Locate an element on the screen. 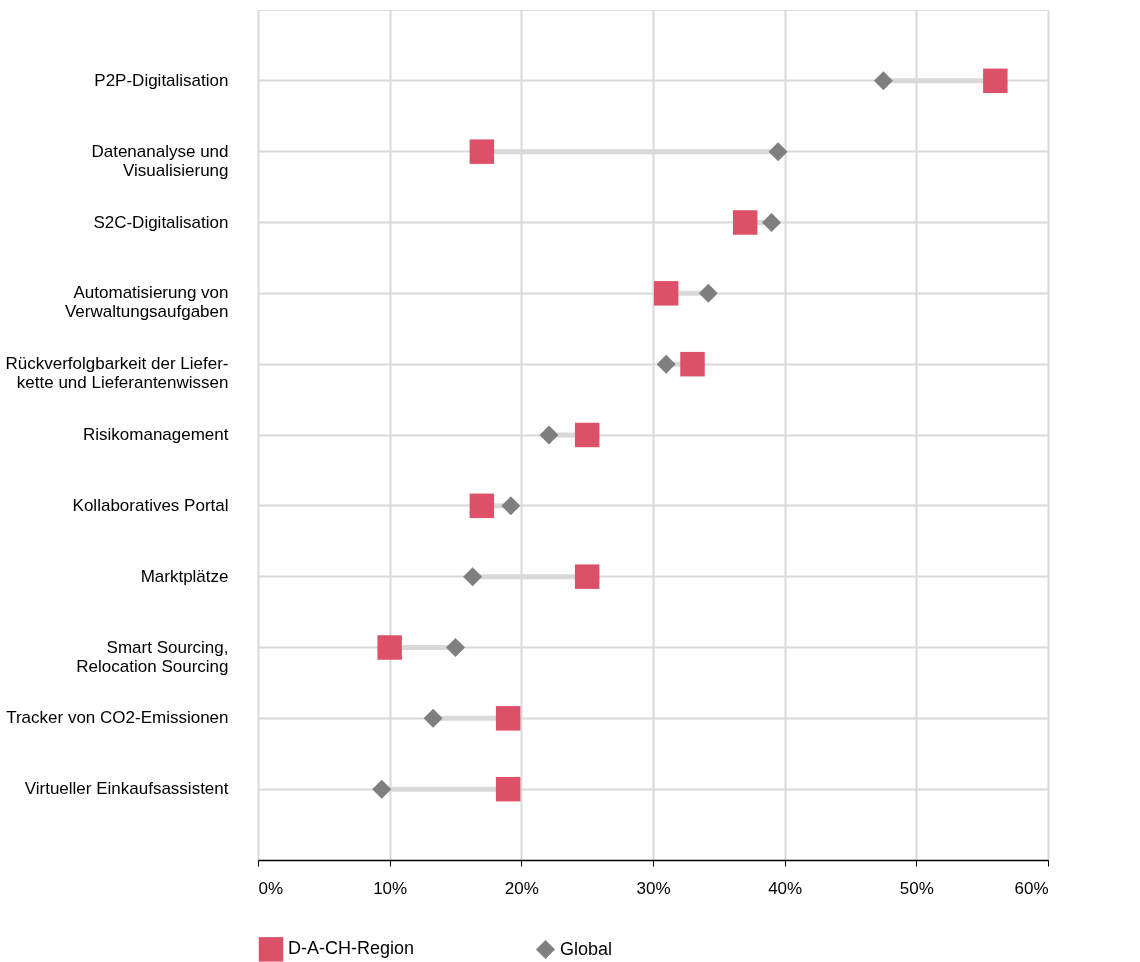 Image resolution: width=1140 pixels, height=962 pixels. y-tick-label: Automatisierung von Verwaltungsaufgaben is located at coordinates (146, 302).